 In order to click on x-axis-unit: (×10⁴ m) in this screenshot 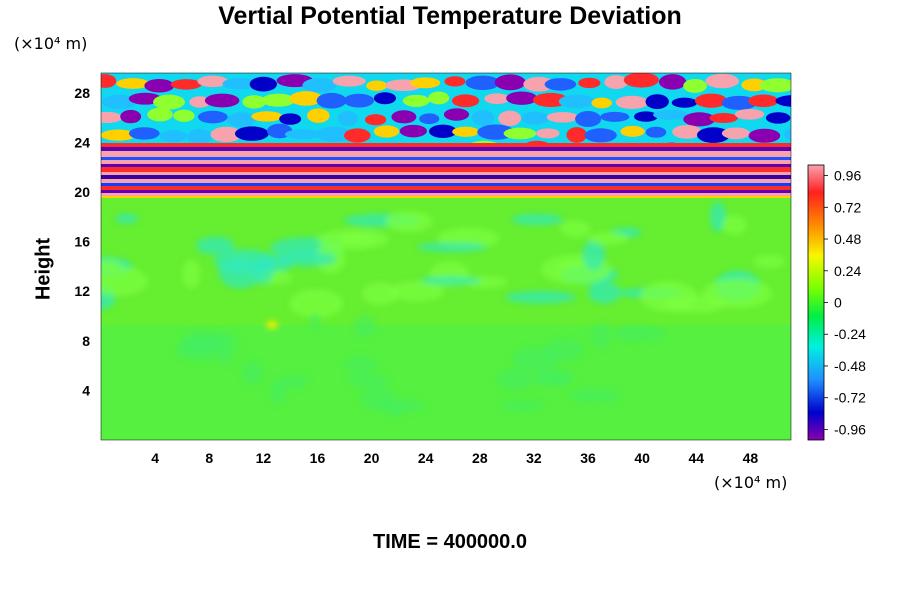, I will do `click(751, 482)`.